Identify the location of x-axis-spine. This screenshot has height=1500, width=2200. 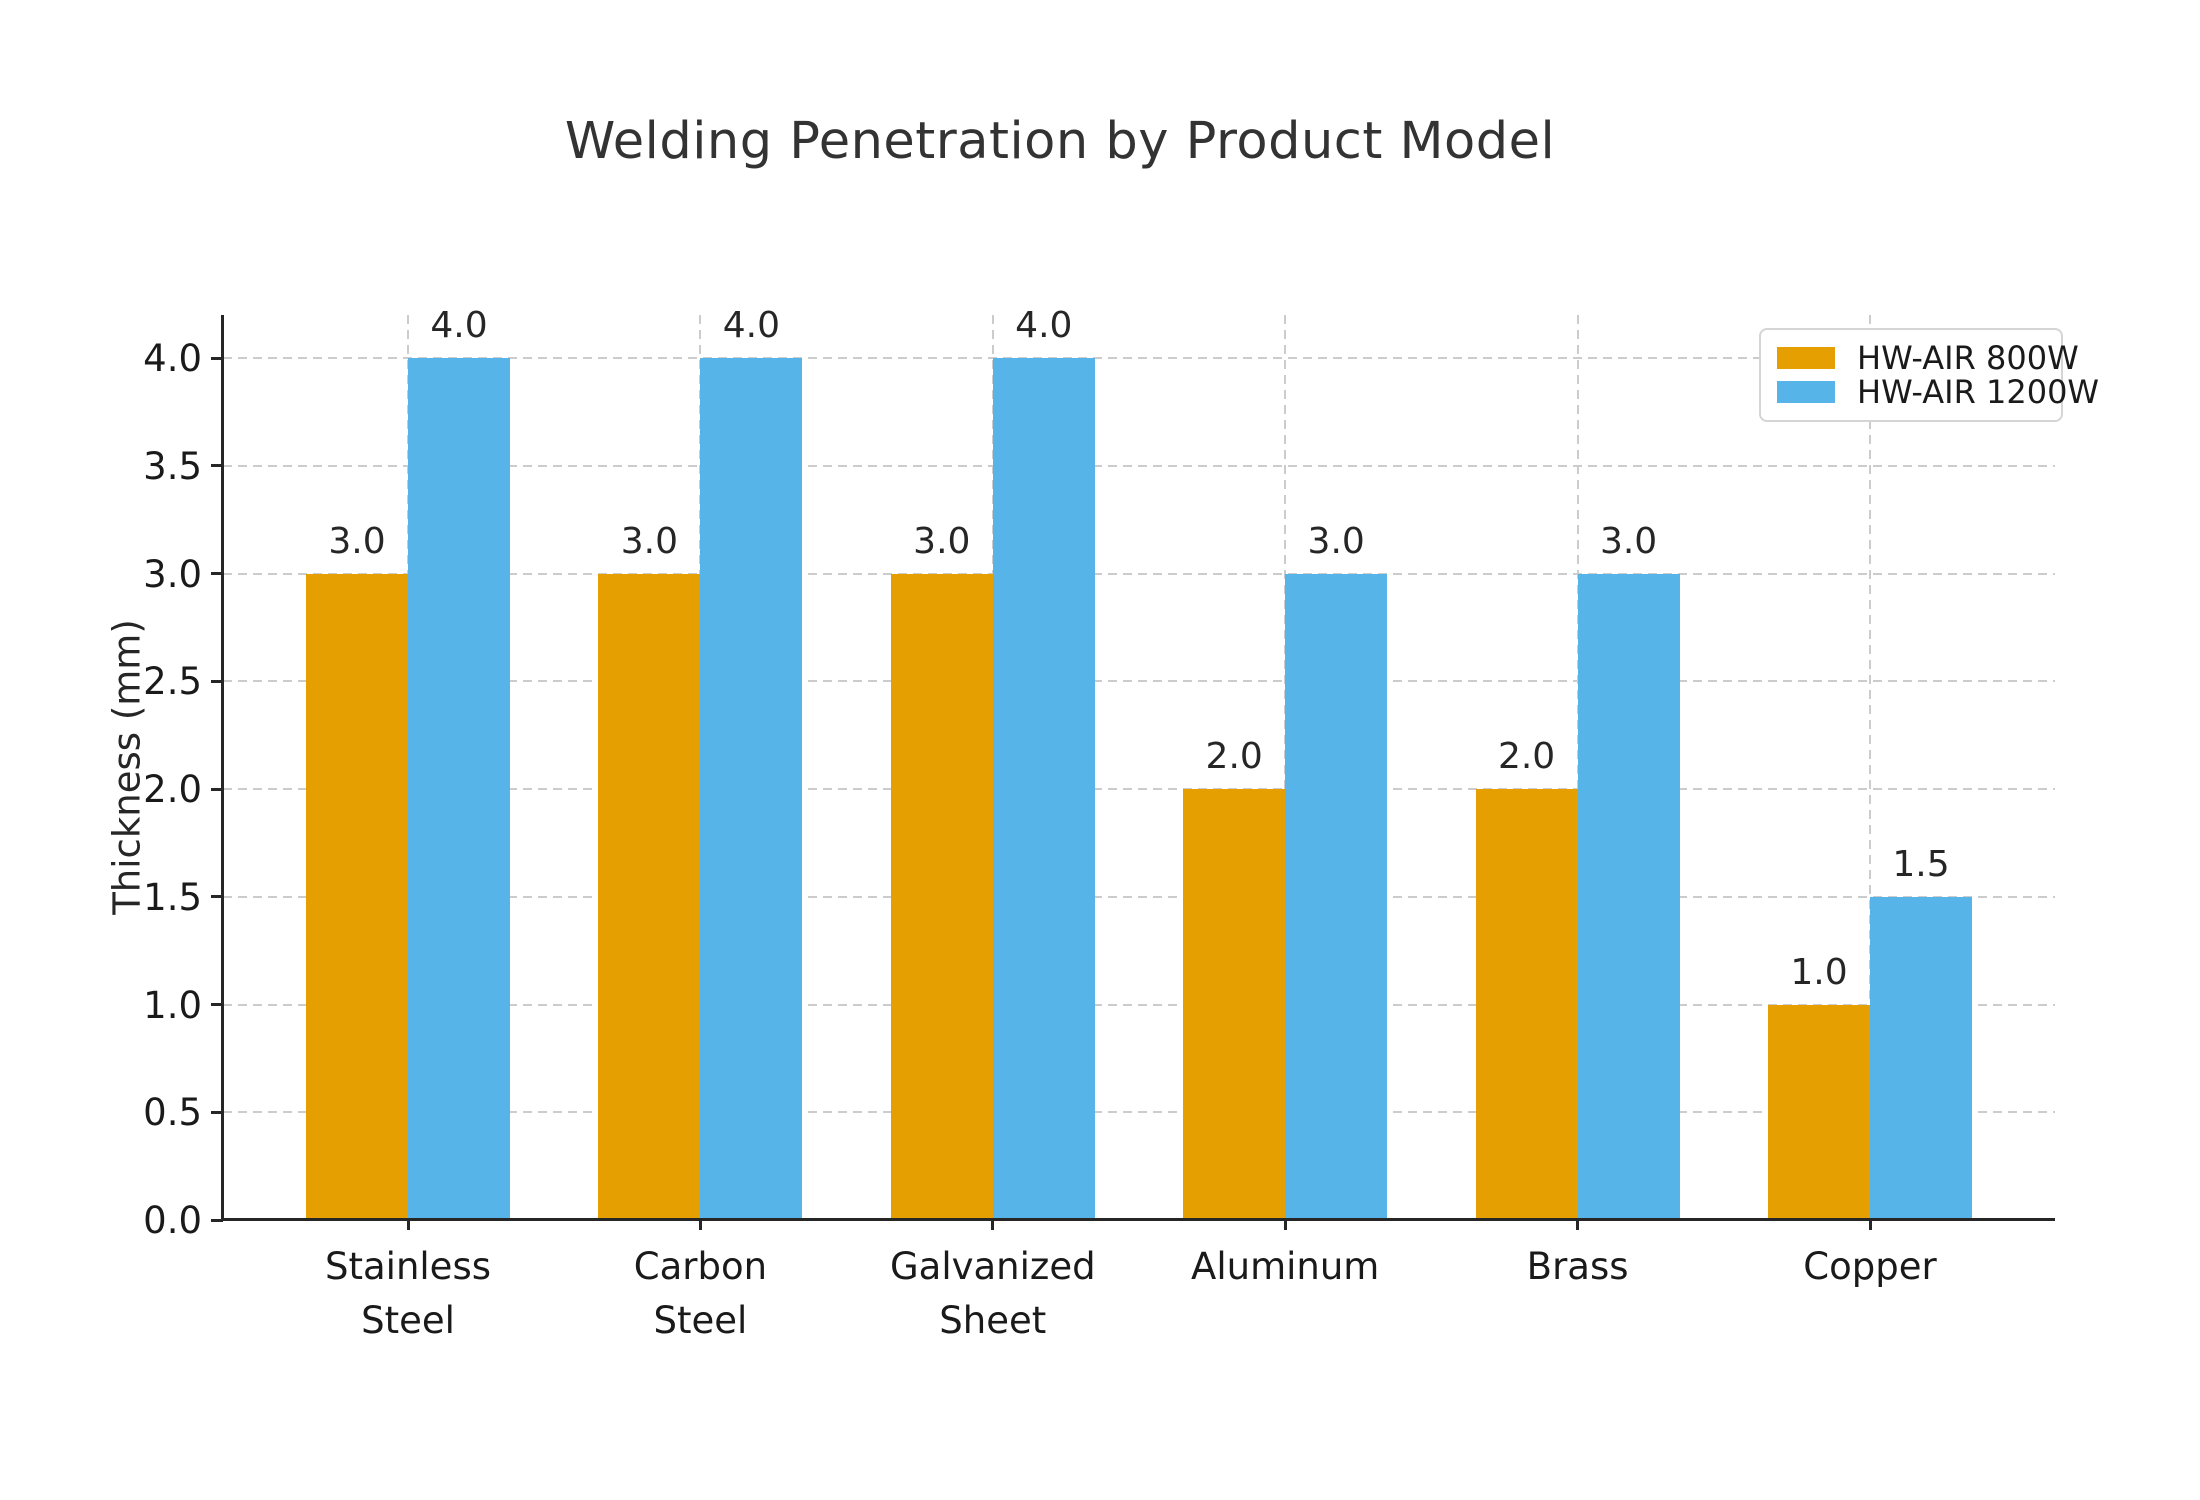
(1139, 1219).